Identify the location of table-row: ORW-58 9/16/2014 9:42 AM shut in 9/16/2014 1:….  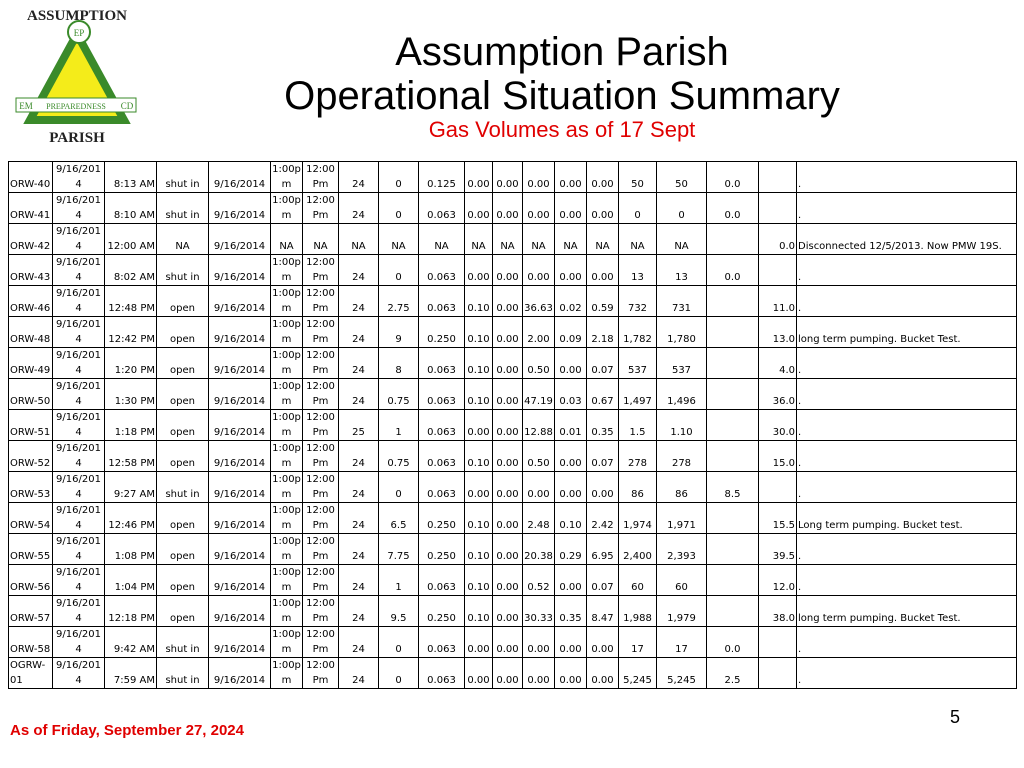
(512, 642).